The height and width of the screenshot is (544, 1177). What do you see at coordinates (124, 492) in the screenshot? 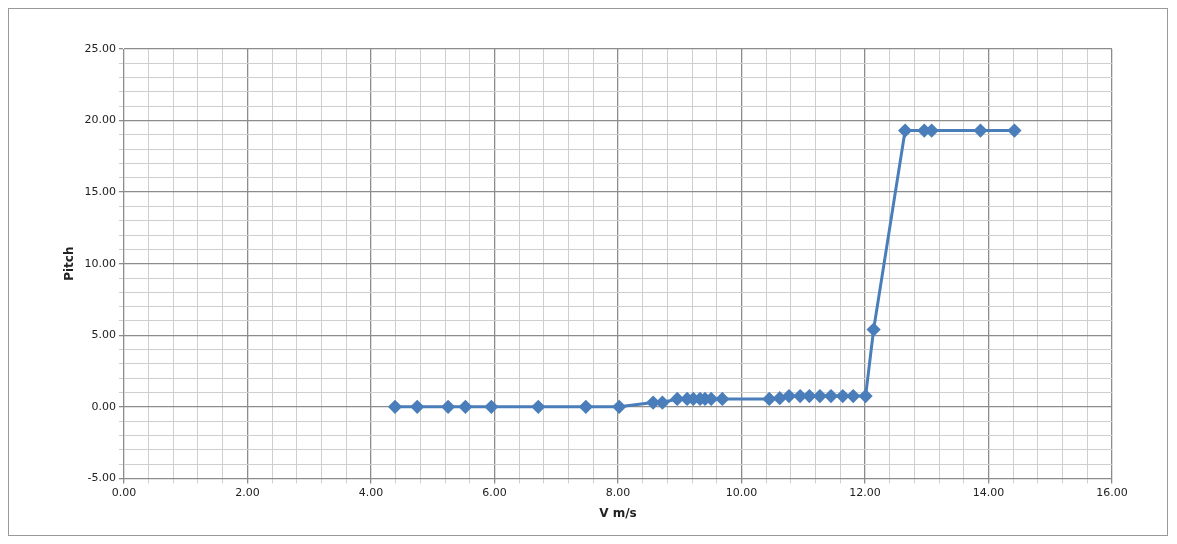
I see `x-tick-label: 0.00` at bounding box center [124, 492].